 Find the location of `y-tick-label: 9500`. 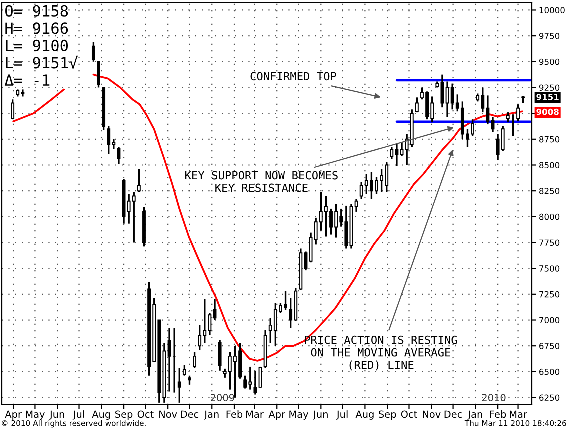

y-tick-label: 9500 is located at coordinates (549, 62).